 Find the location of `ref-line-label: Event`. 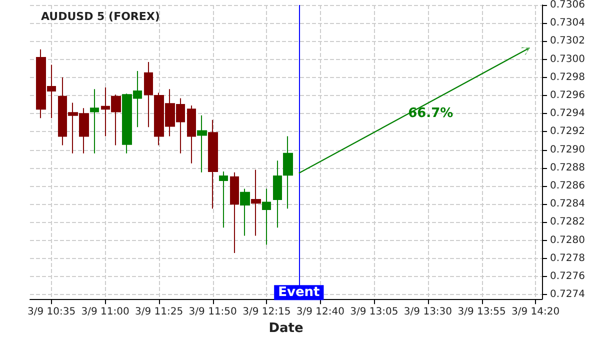

ref-line-label: Event is located at coordinates (299, 292).